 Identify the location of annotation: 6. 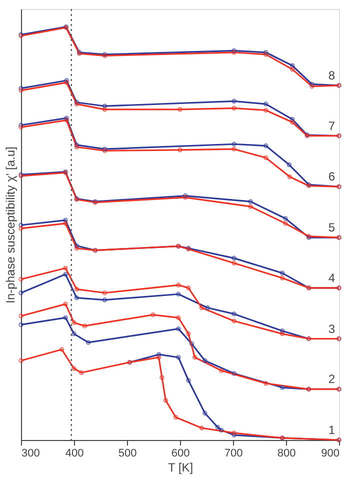
(332, 177).